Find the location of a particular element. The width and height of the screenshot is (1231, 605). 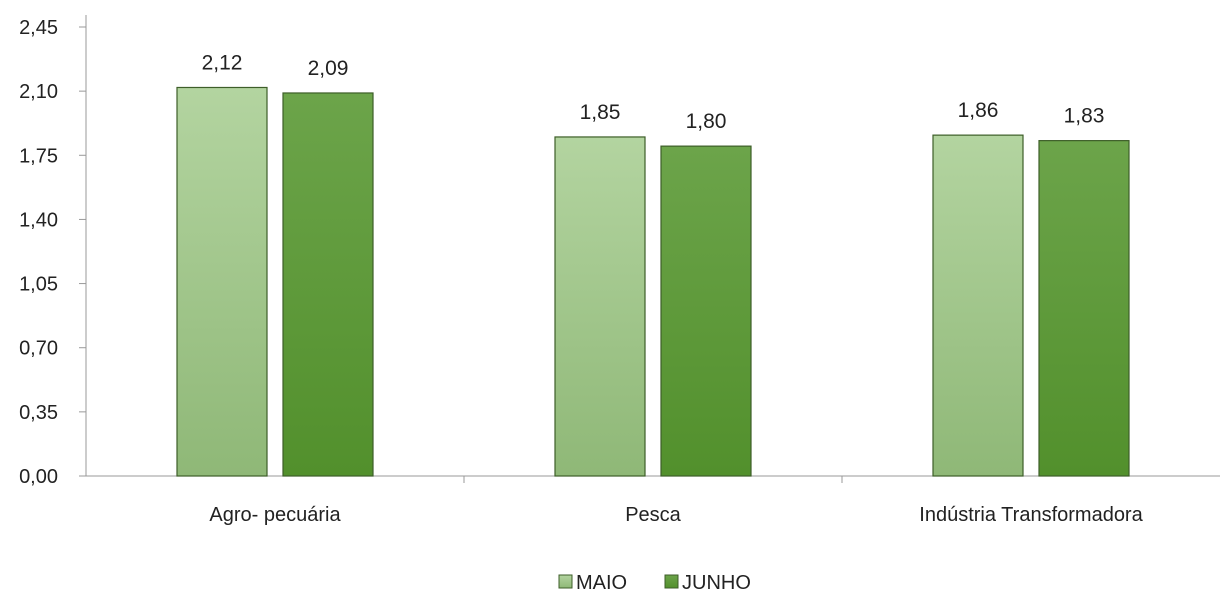

data-label: 1,85 is located at coordinates (600, 112).